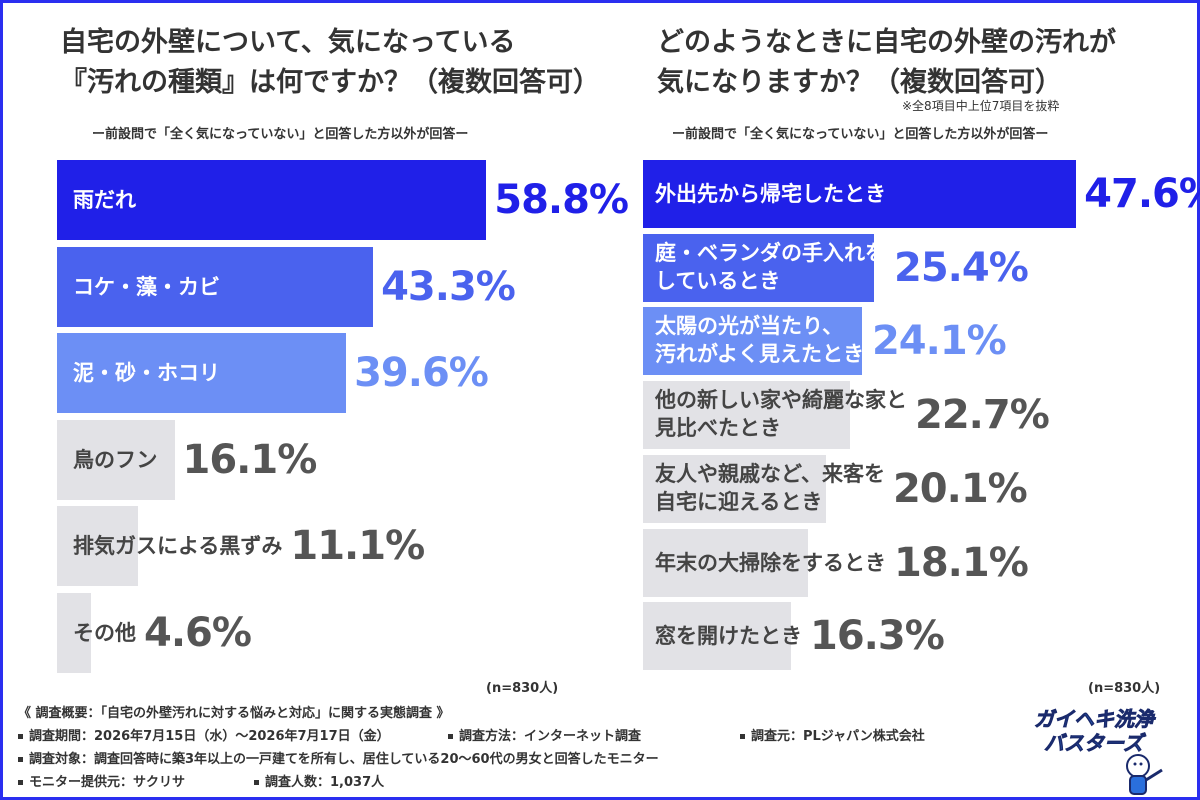 The width and height of the screenshot is (1200, 800). What do you see at coordinates (981, 106) in the screenshot?
I see `right-note: ※全8項目中上位7項目を抜粋` at bounding box center [981, 106].